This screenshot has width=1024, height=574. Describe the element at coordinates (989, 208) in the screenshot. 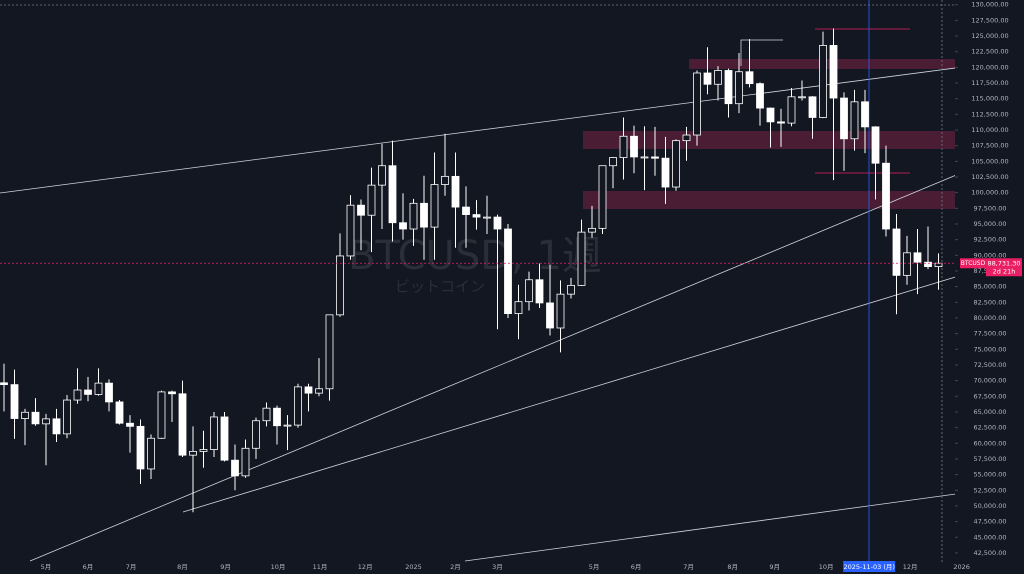

I see `y-tick-label: 97,500.00` at that location.